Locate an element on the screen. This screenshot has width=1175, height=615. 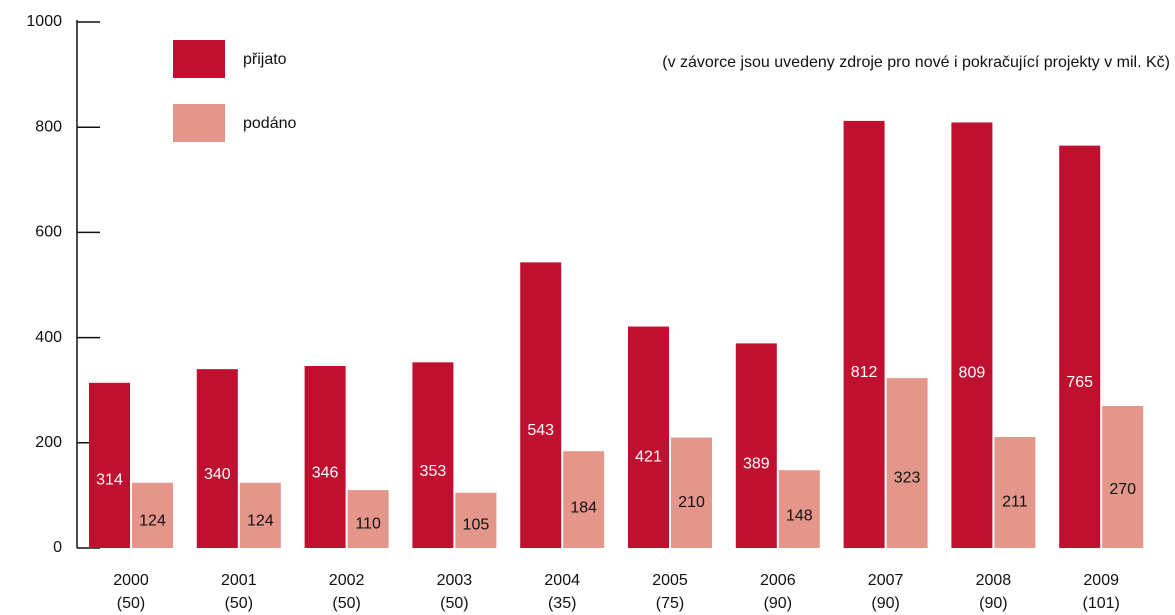
y-tick-label: 1000 is located at coordinates (44, 21).